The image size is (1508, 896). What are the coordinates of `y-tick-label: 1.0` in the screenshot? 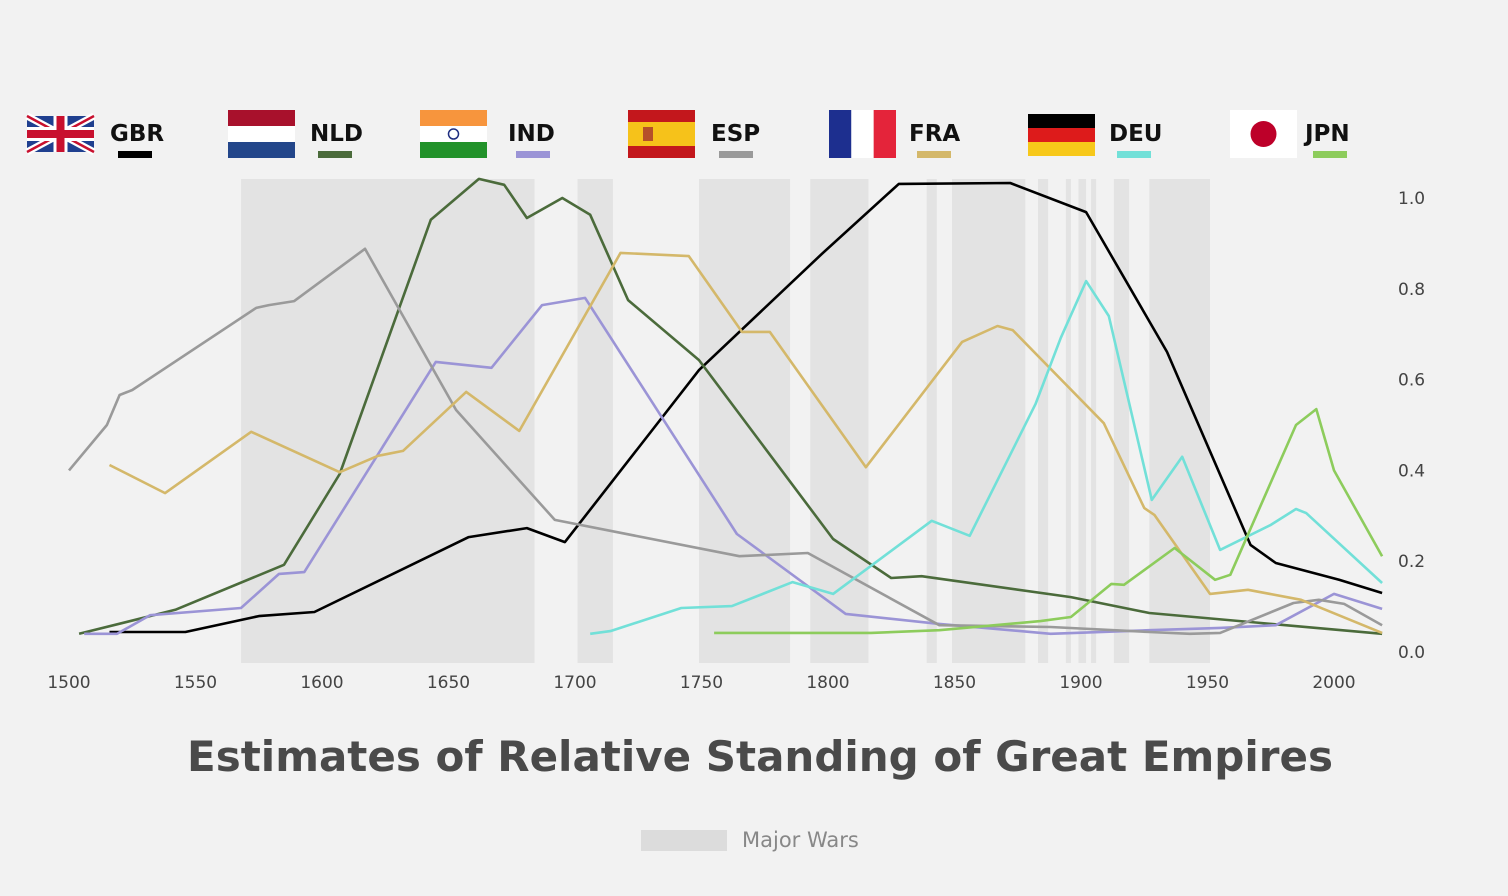 It's located at (1411, 199).